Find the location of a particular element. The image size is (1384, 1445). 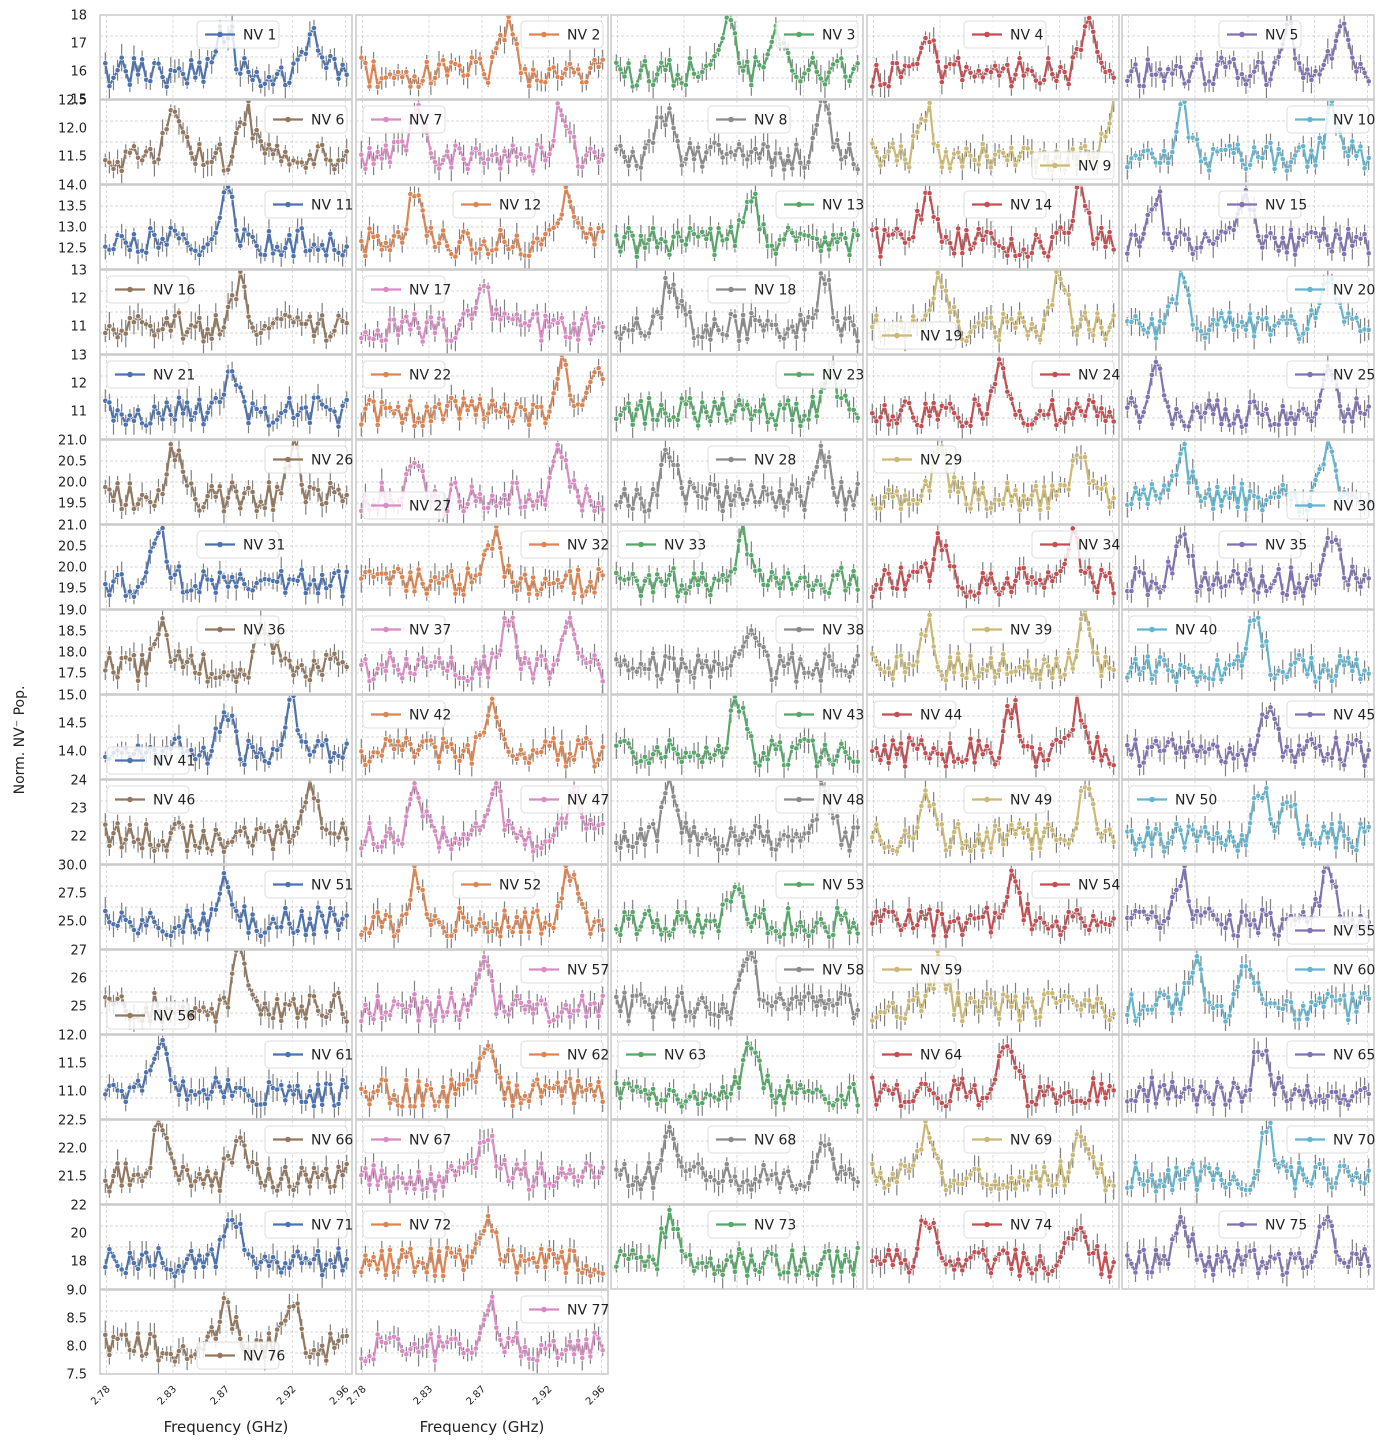

panel-nv-9: NV 9 is located at coordinates (993, 142).